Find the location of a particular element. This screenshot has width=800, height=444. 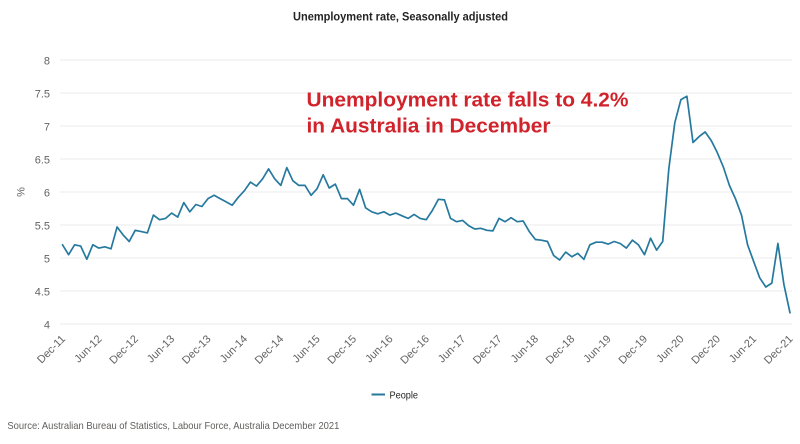

svg-text: People is located at coordinates (404, 396).